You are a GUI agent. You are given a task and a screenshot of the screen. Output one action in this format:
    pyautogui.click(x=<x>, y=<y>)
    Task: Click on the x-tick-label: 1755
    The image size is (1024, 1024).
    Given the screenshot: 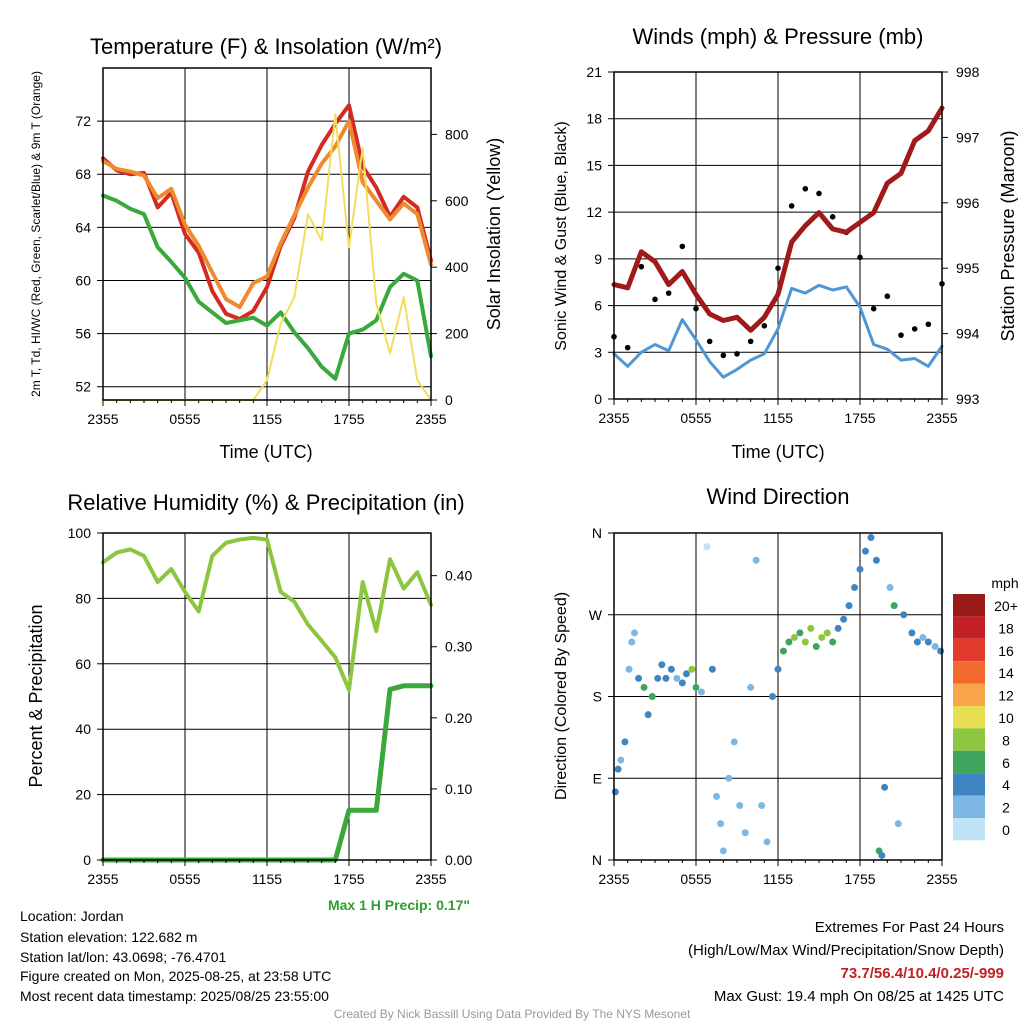 What is the action you would take?
    pyautogui.click(x=348, y=879)
    